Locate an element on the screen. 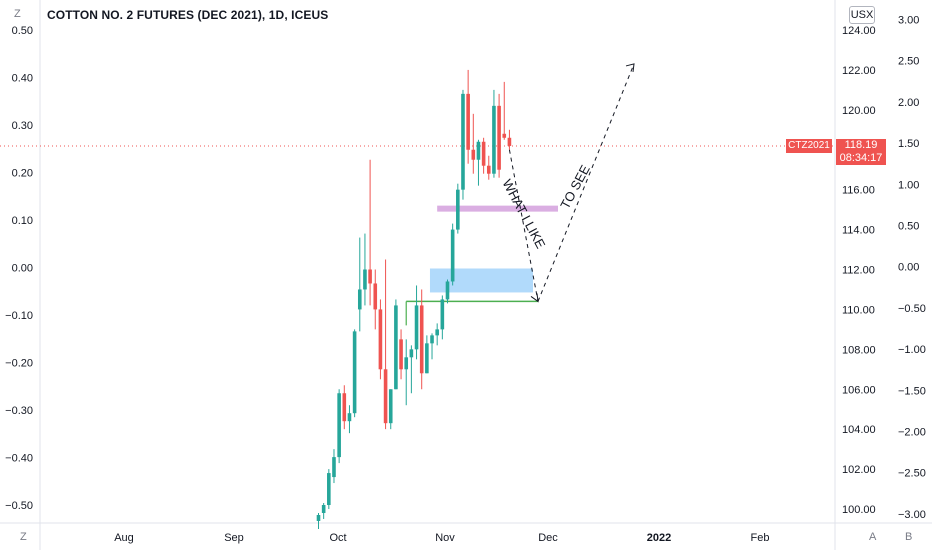 The image size is (932, 550). timezone-toggle: Z is located at coordinates (23, 537).